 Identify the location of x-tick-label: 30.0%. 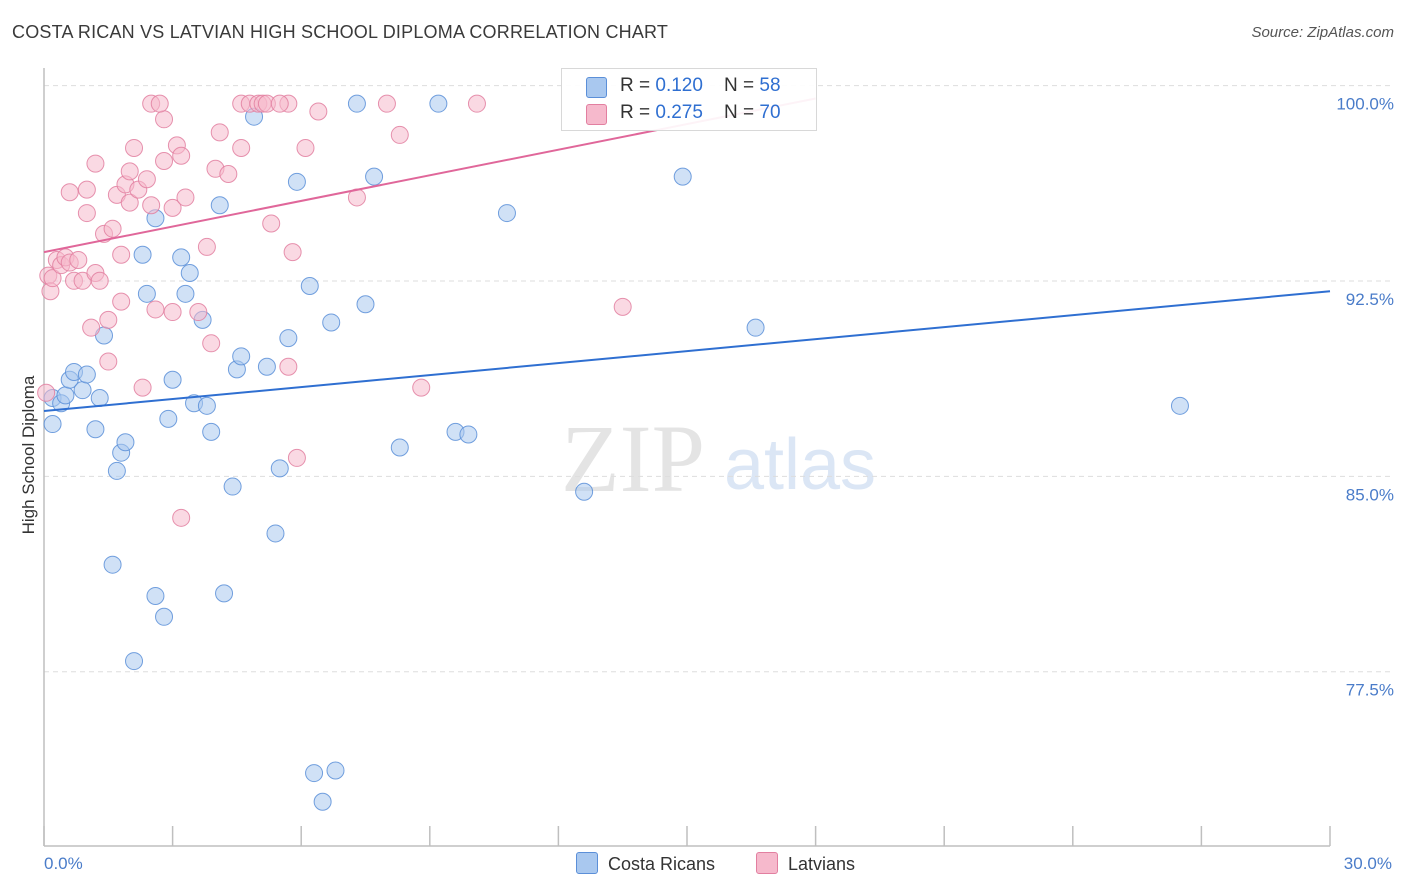
(1368, 863).